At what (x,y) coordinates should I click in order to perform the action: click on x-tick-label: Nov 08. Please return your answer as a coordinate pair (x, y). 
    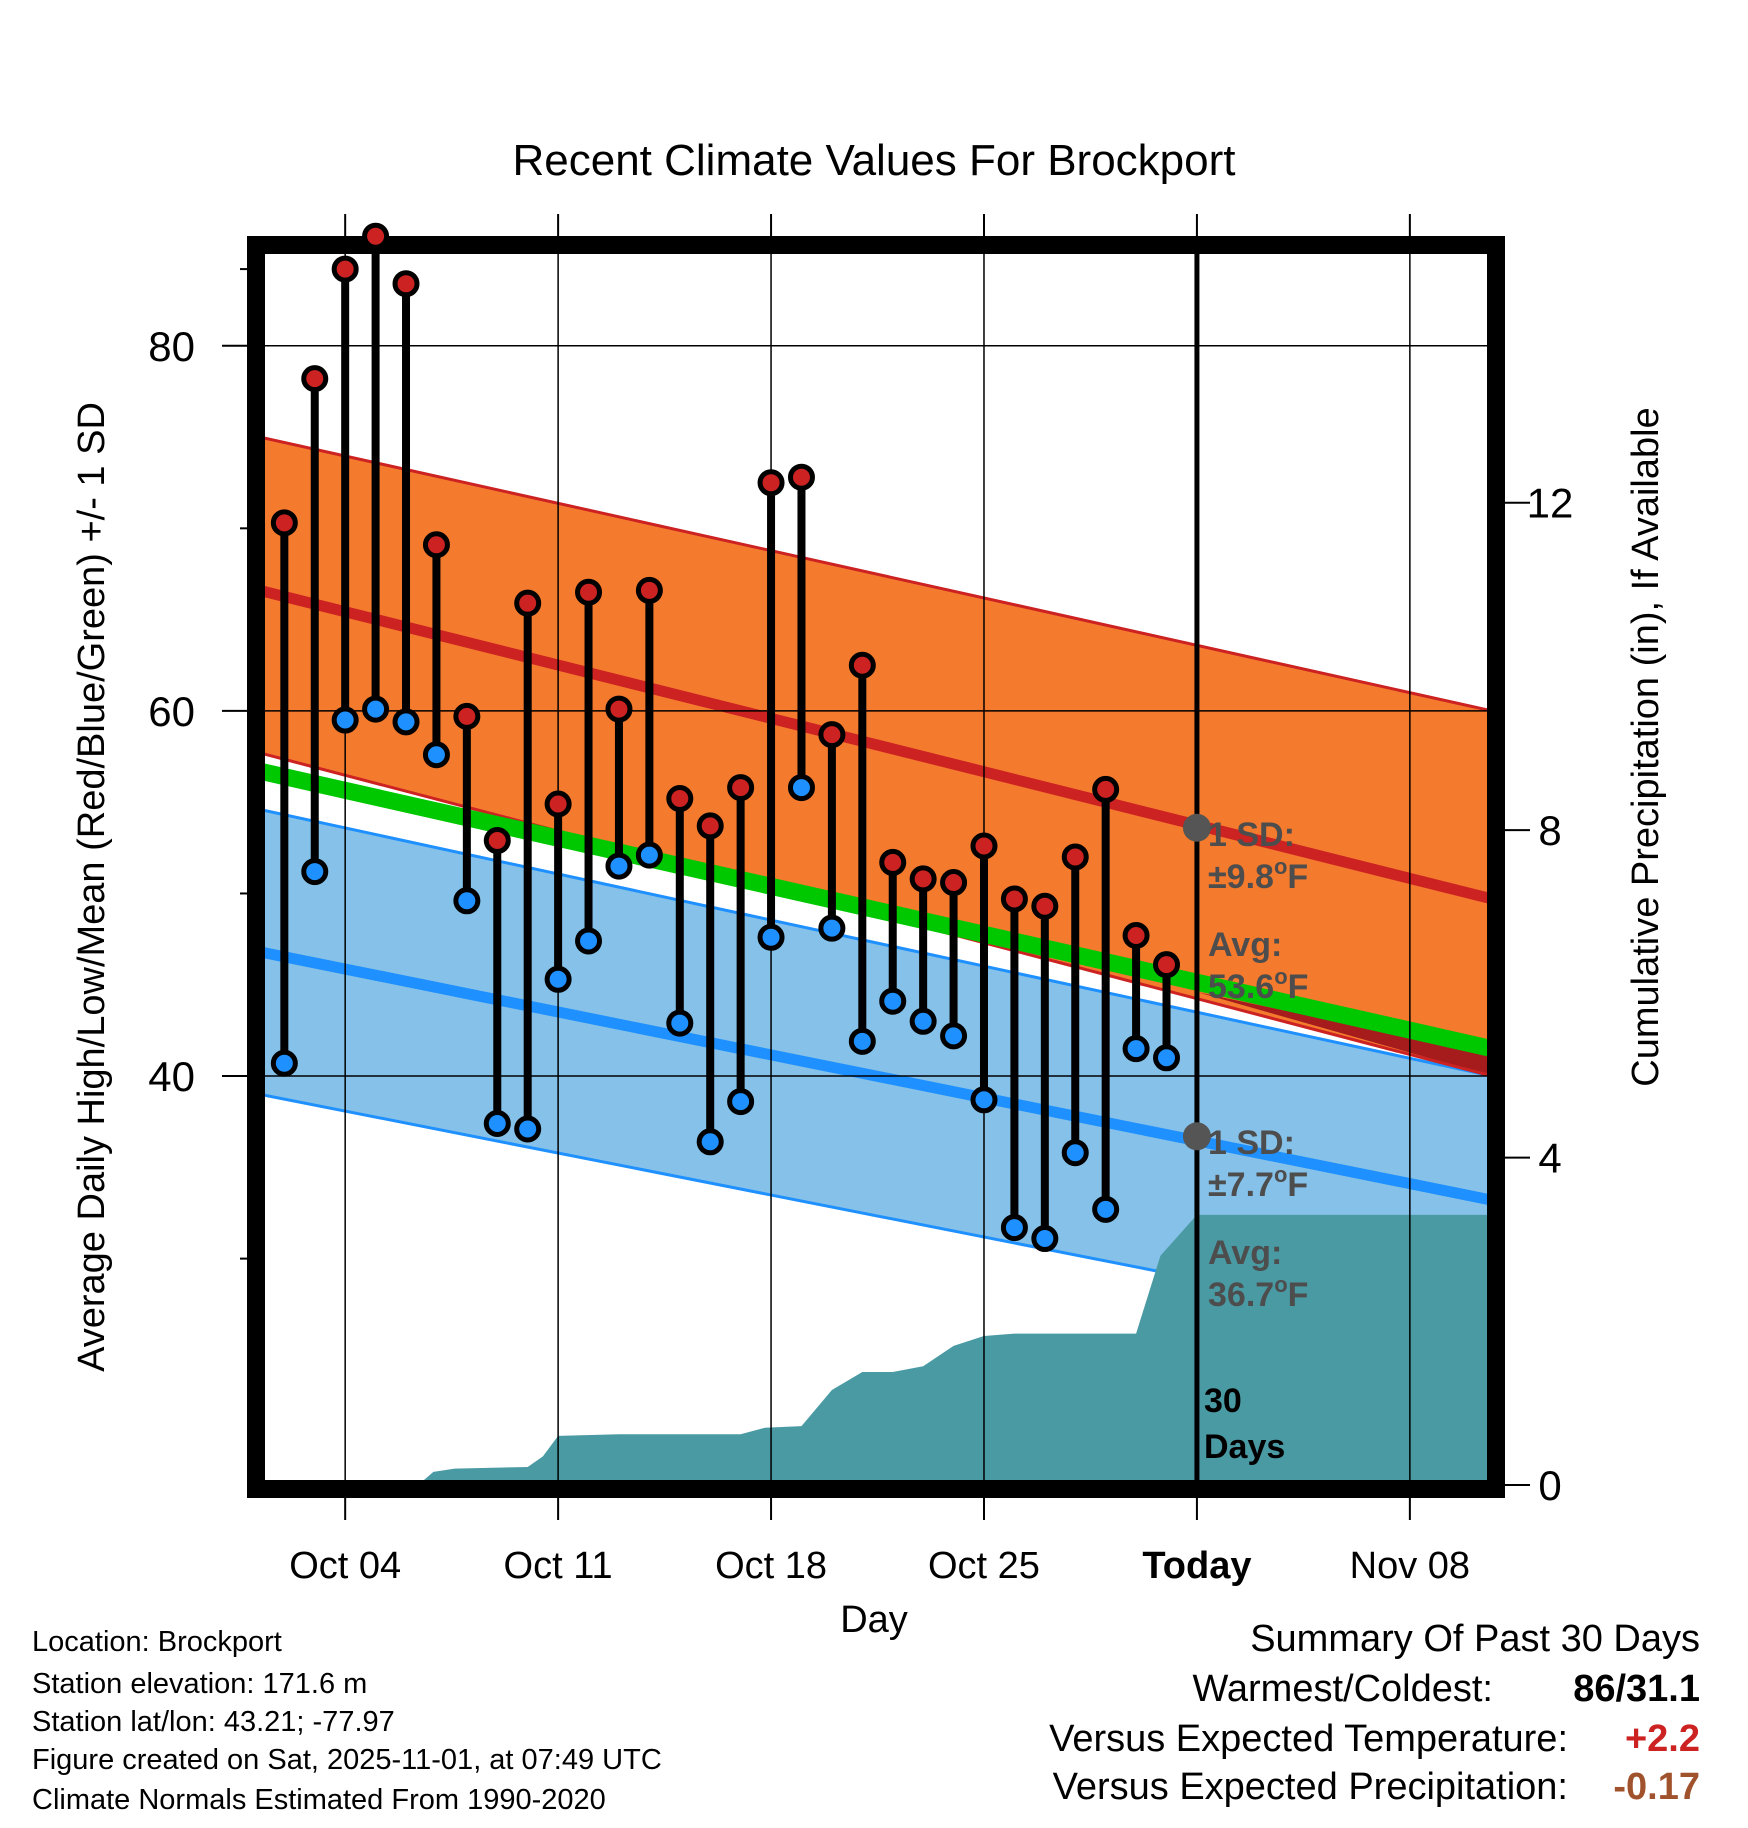
    Looking at the image, I should click on (1410, 1566).